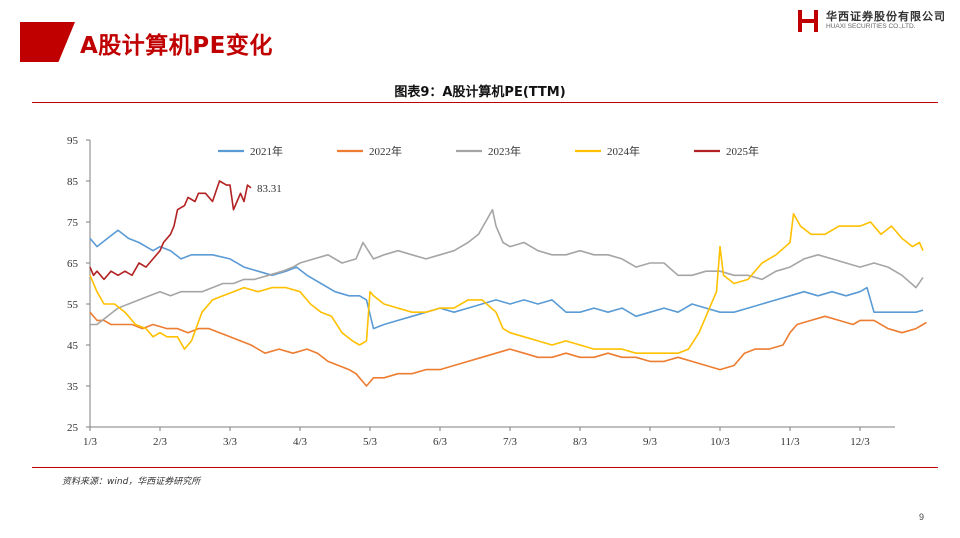 This screenshot has width=960, height=538. Describe the element at coordinates (580, 442) in the screenshot. I see `x-tick-label: 8/3` at that location.